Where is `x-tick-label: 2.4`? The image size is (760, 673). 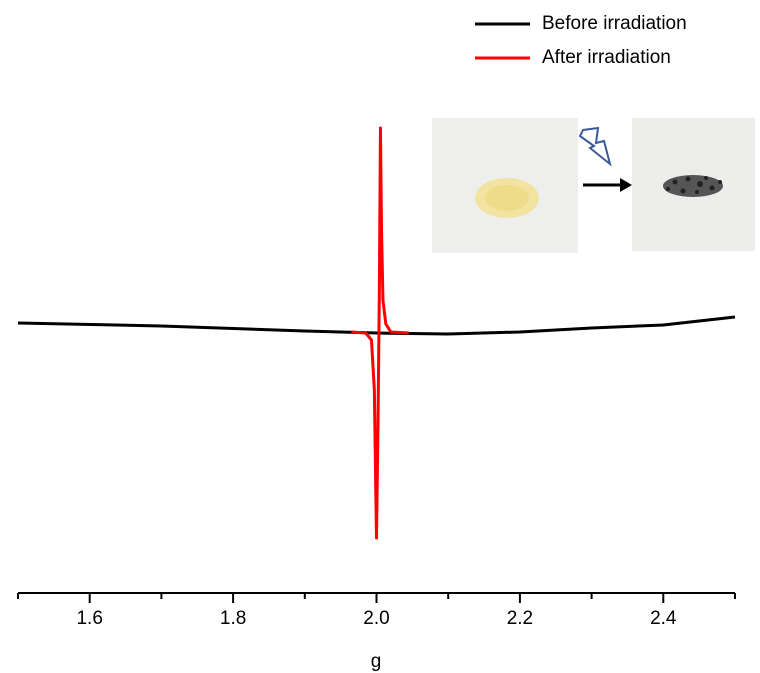 x-tick-label: 2.4 is located at coordinates (663, 618).